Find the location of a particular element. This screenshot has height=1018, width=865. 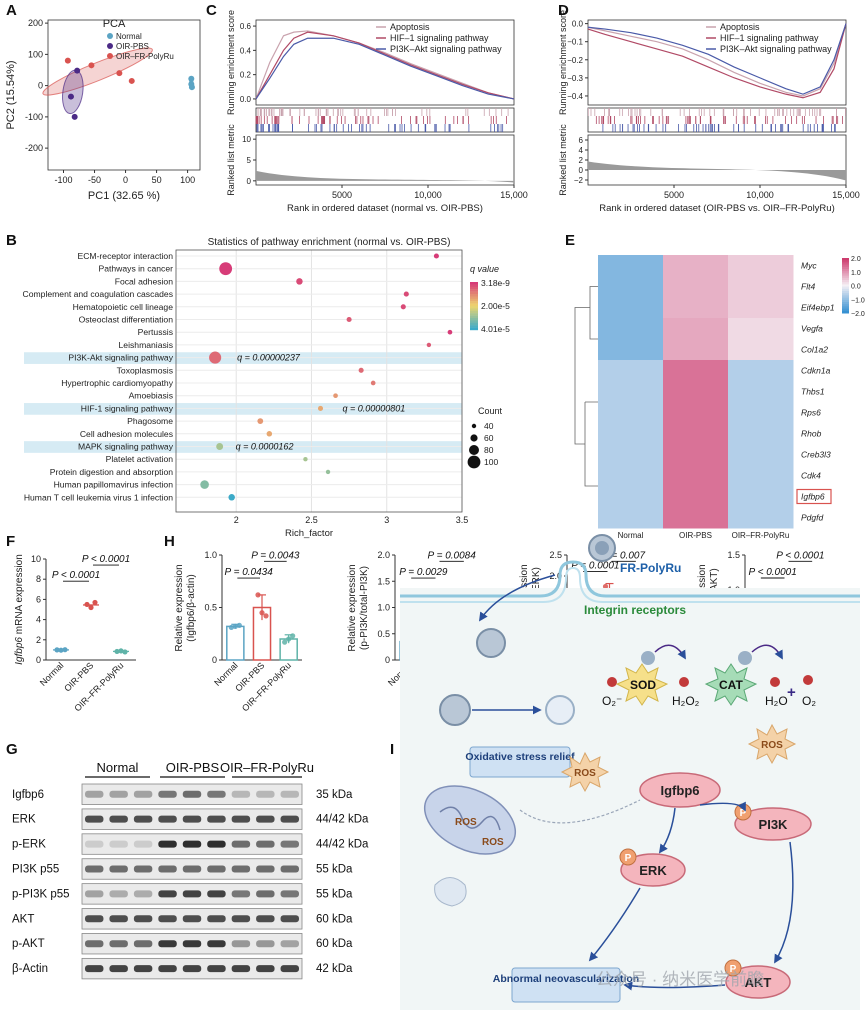

stat-sig-label: P < 0.0001 is located at coordinates (800, 555).